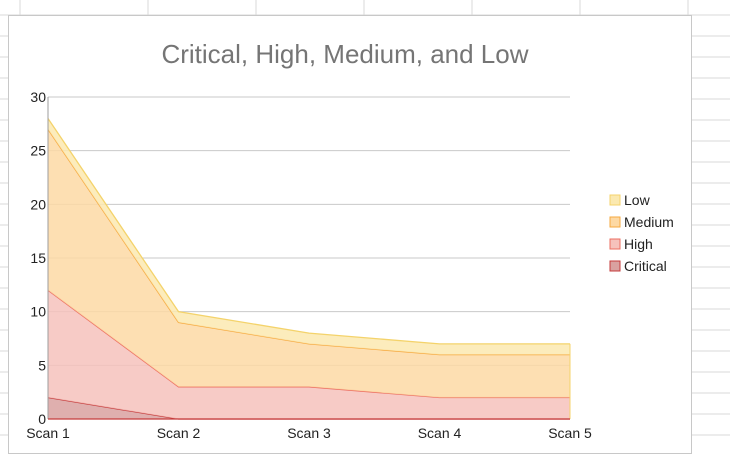 The image size is (730, 454). What do you see at coordinates (38, 312) in the screenshot?
I see `y-tick-label: 10` at bounding box center [38, 312].